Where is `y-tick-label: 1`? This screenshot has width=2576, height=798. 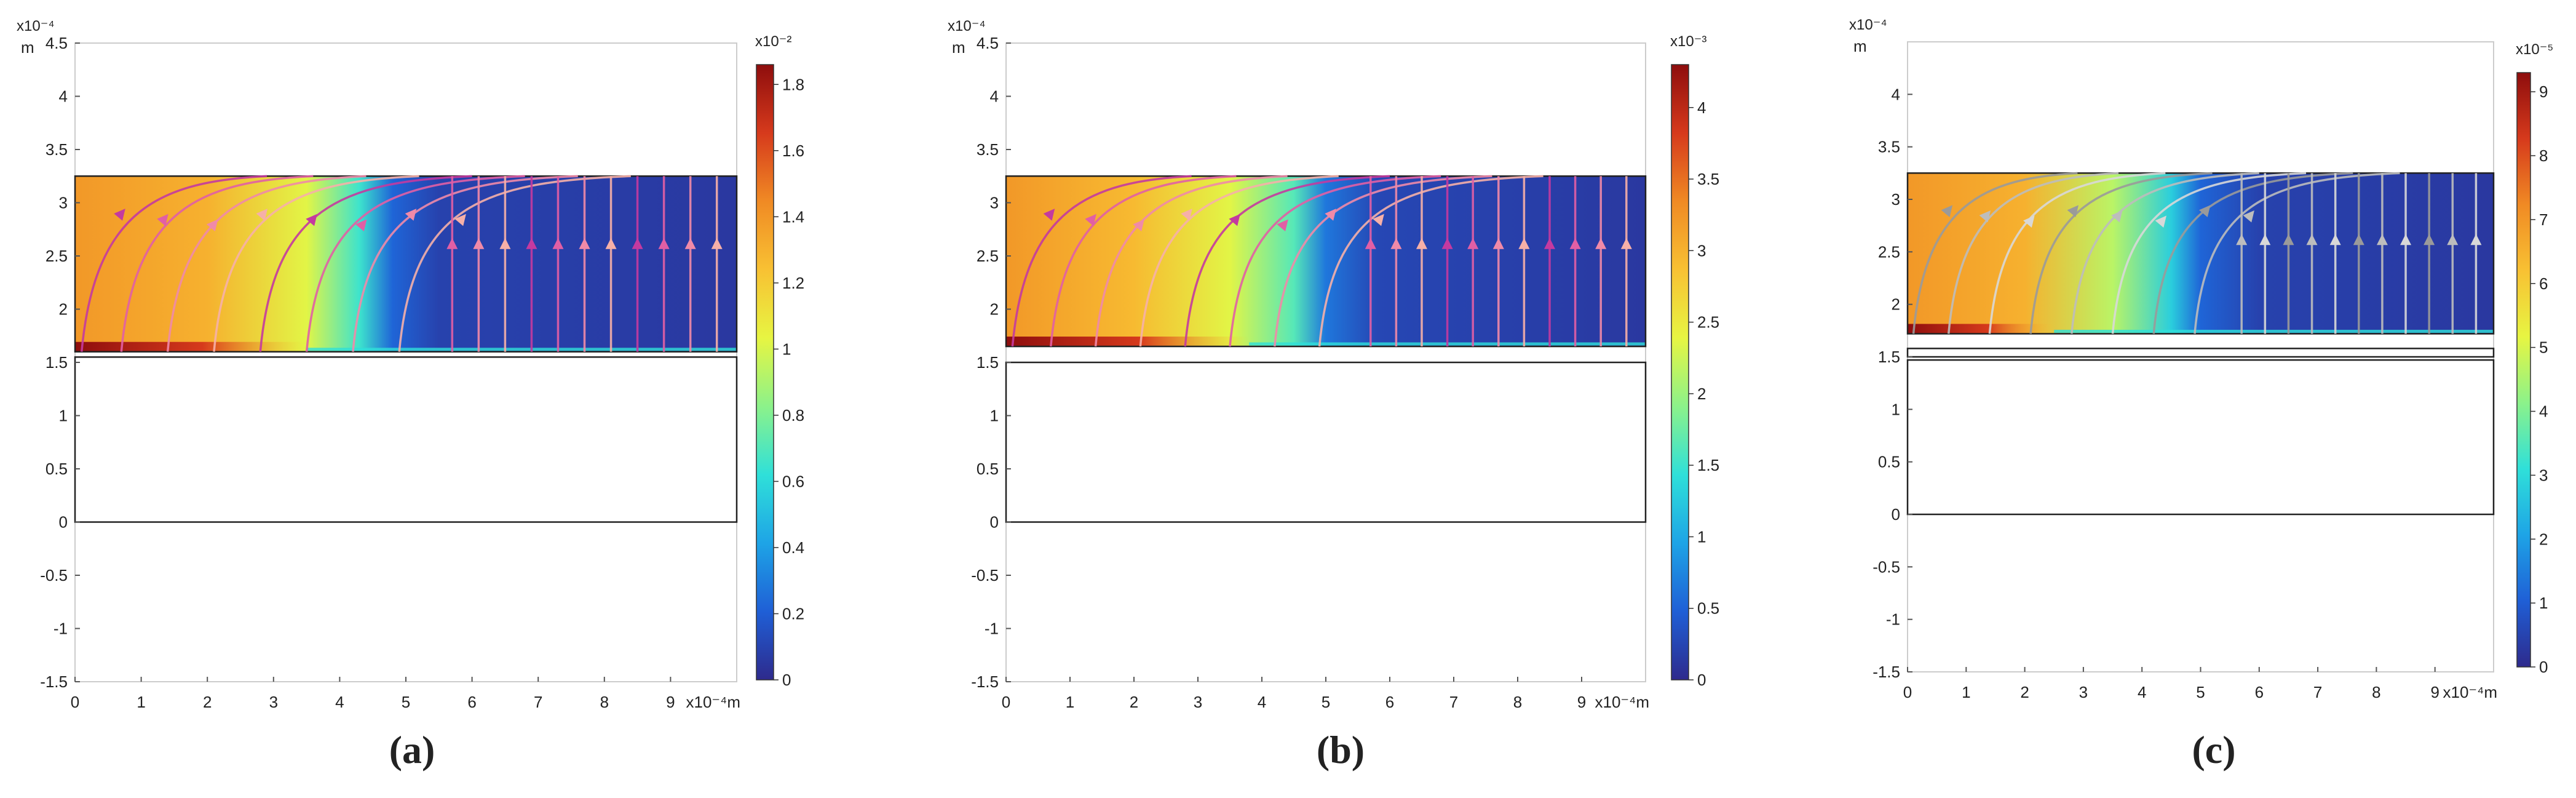 y-tick-label: 1 is located at coordinates (63, 416).